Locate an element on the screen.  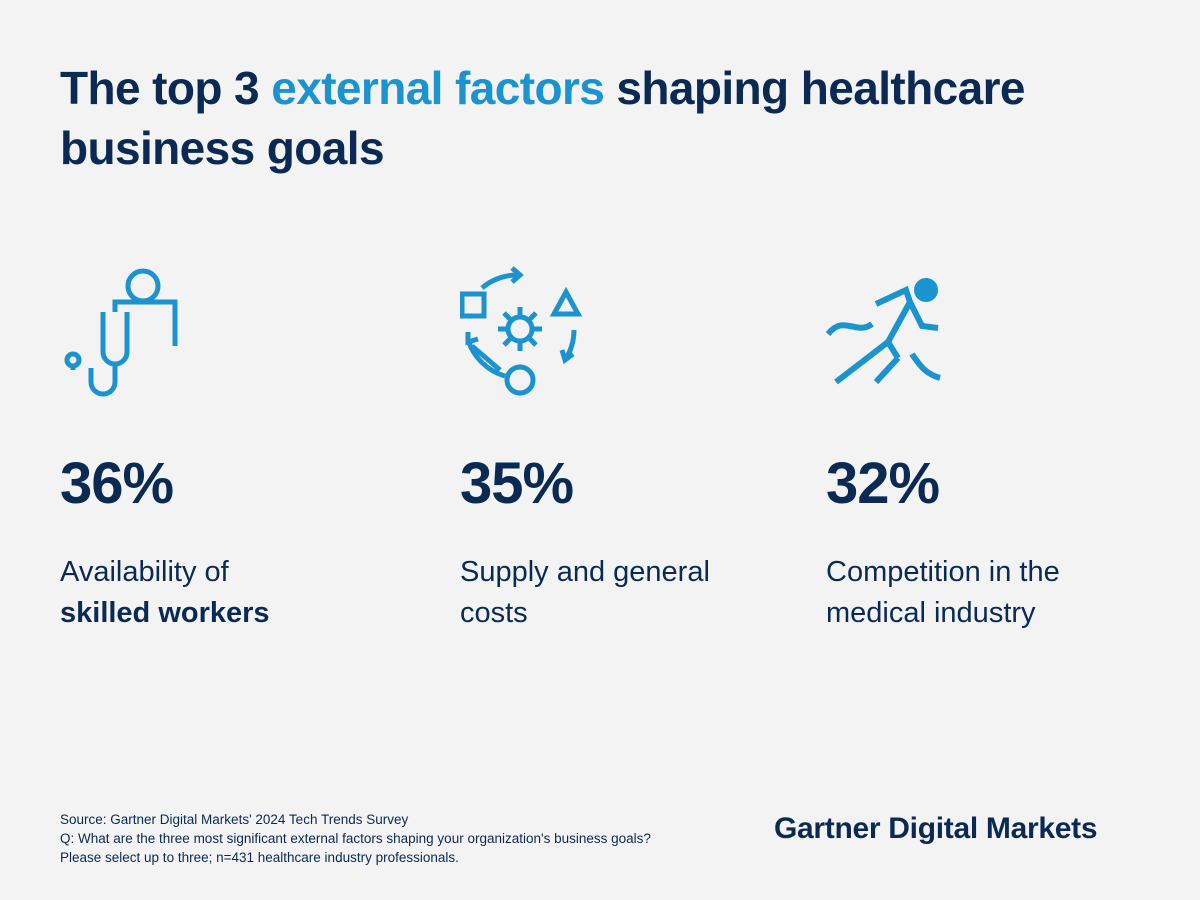
stat-value: 36% is located at coordinates (117, 483).